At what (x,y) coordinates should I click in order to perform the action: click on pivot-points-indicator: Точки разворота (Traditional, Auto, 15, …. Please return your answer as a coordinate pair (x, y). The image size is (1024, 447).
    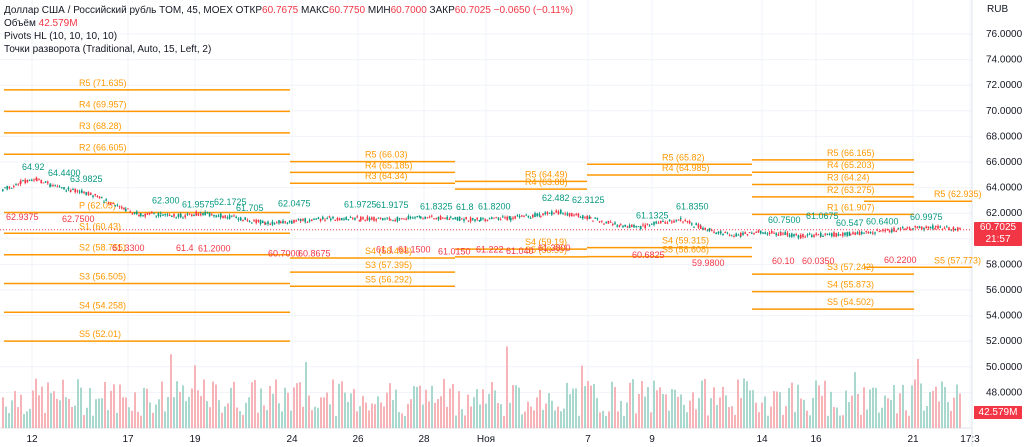
    Looking at the image, I should click on (108, 49).